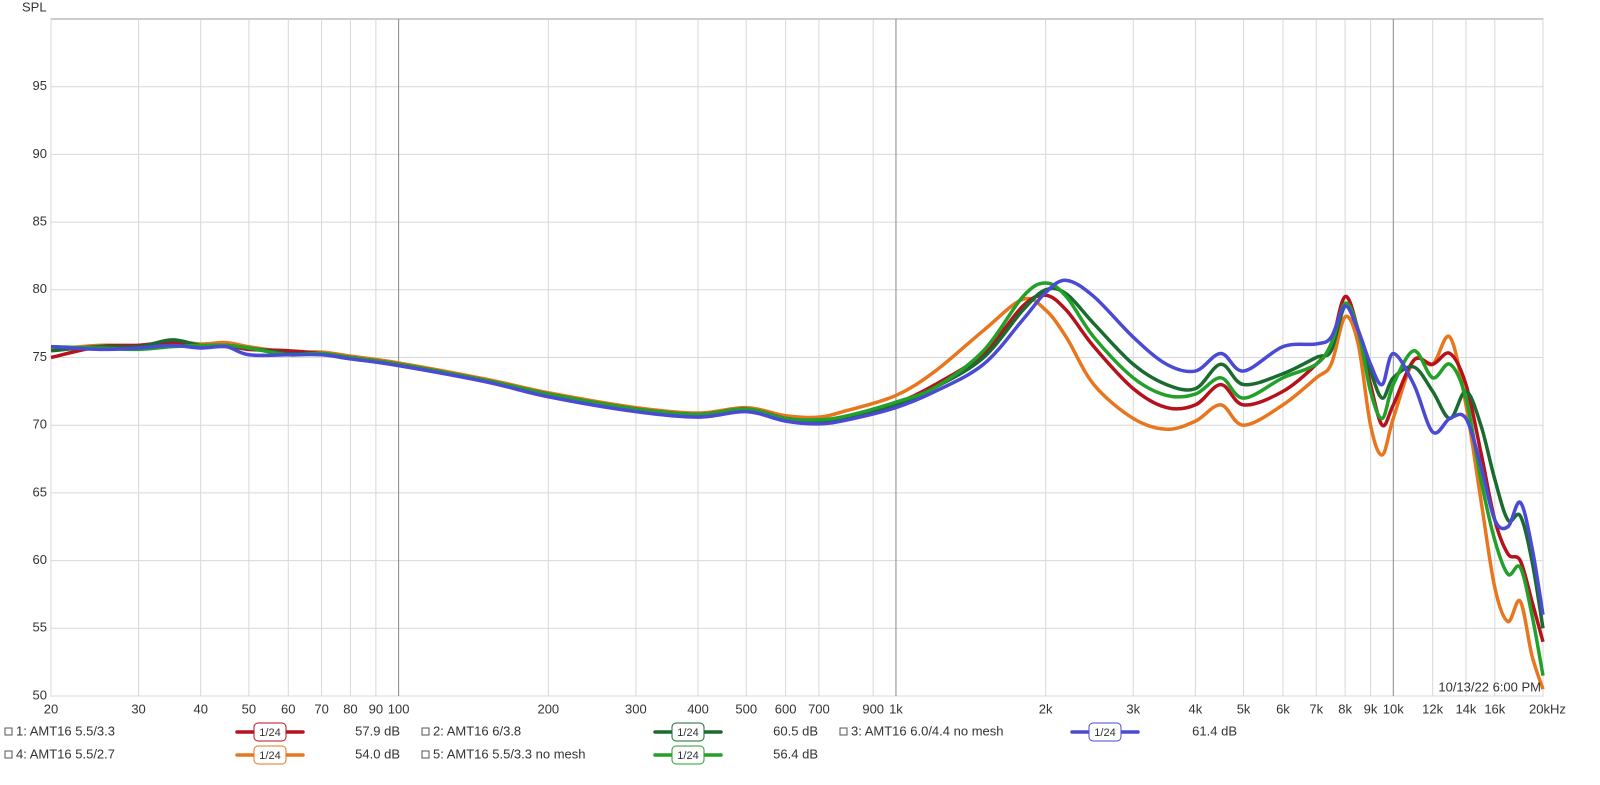 The width and height of the screenshot is (1600, 785). What do you see at coordinates (40, 424) in the screenshot?
I see `y-tick-label: 70` at bounding box center [40, 424].